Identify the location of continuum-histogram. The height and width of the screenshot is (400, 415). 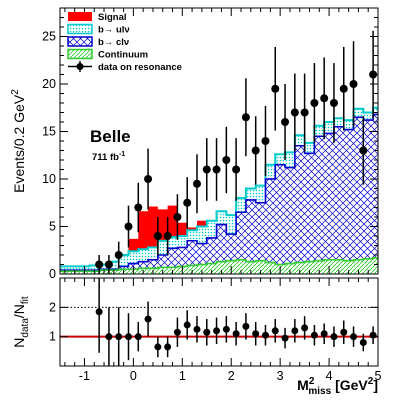
(219, 265).